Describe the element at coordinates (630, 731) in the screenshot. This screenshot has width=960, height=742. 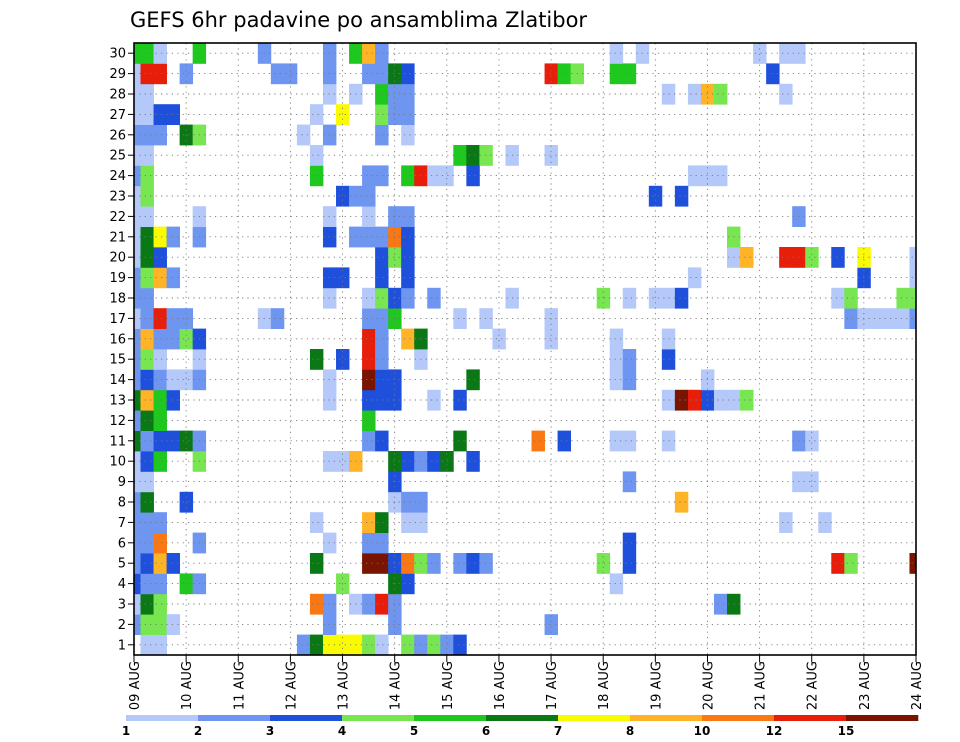
I see `legend-label: 8` at that location.